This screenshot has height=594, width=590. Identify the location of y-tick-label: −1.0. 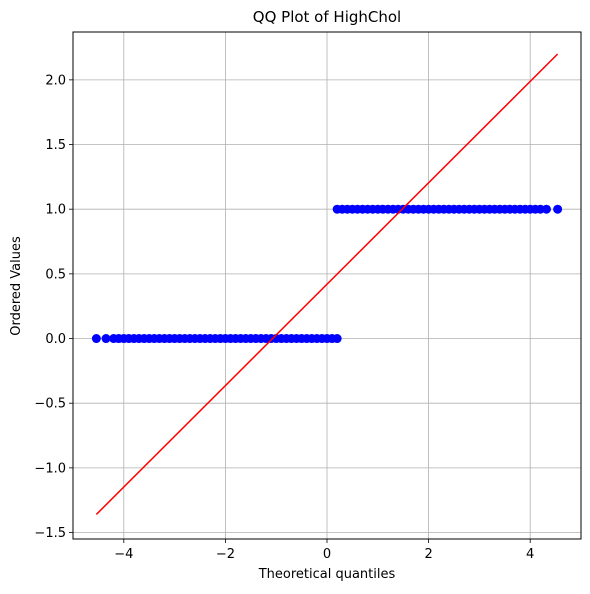
(50, 468).